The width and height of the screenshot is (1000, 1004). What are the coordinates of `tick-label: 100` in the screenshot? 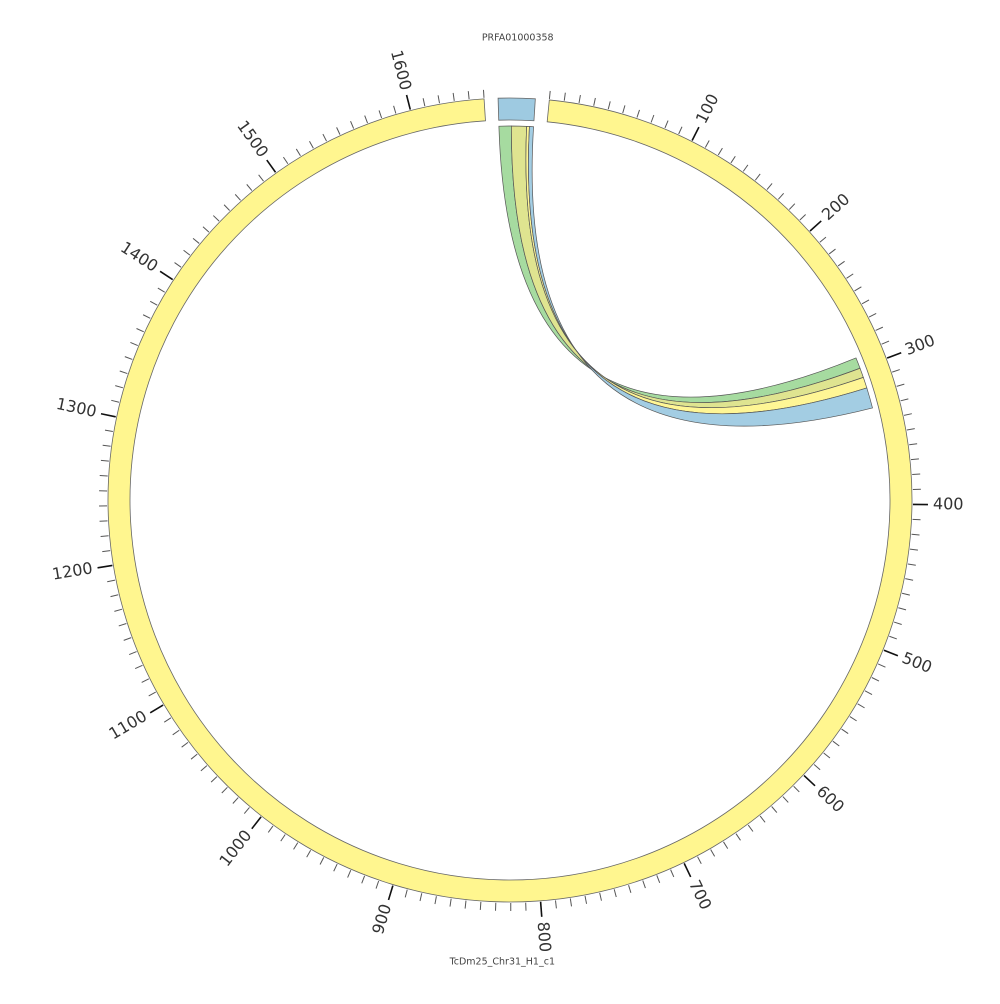 It's located at (707, 109).